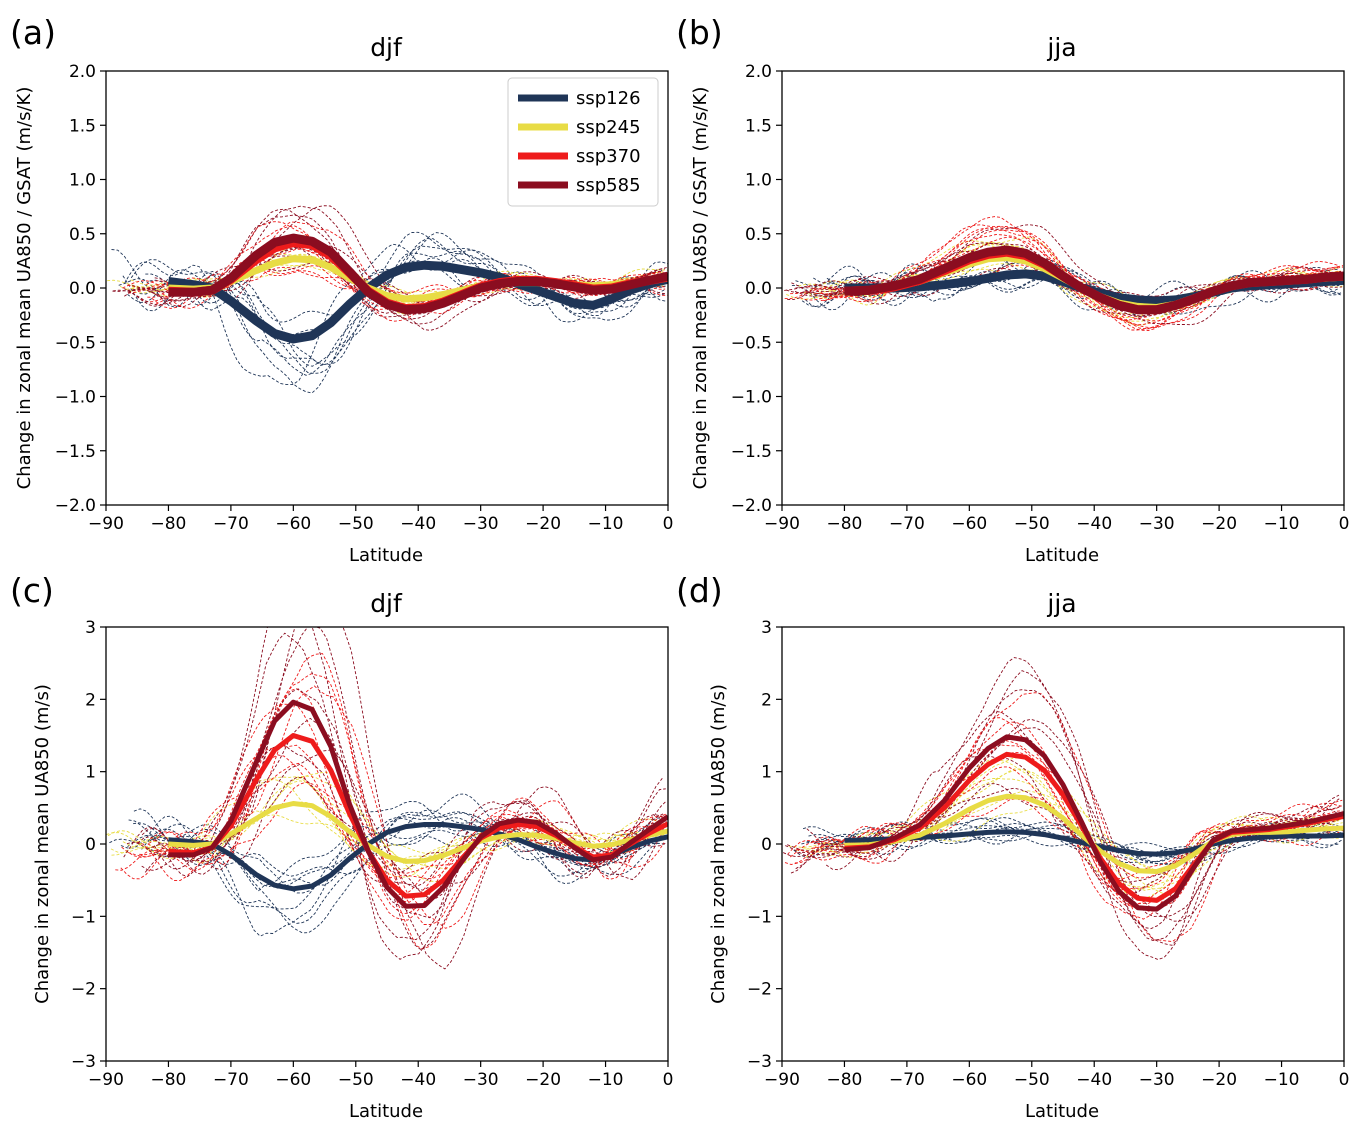 This screenshot has width=1350, height=1126. I want to click on ytick-label-b-8: −2.0, so click(751, 506).